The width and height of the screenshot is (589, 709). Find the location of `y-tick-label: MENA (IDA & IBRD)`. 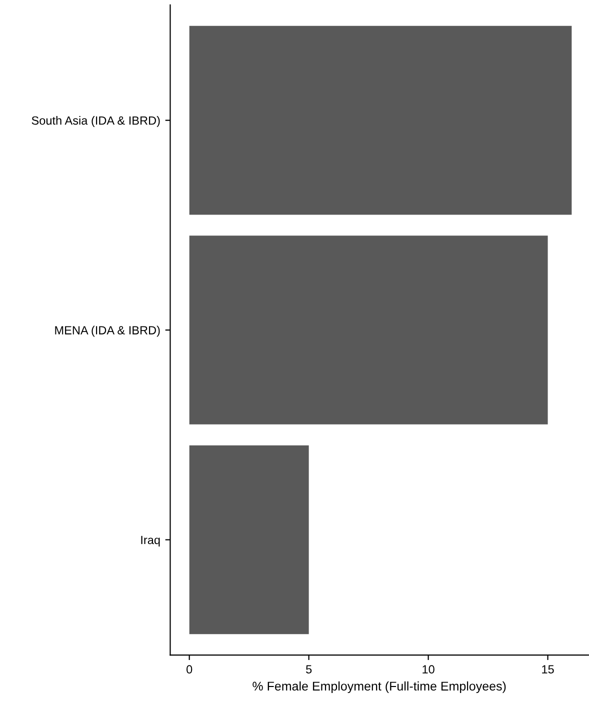

y-tick-label: MENA (IDA & IBRD) is located at coordinates (107, 331).